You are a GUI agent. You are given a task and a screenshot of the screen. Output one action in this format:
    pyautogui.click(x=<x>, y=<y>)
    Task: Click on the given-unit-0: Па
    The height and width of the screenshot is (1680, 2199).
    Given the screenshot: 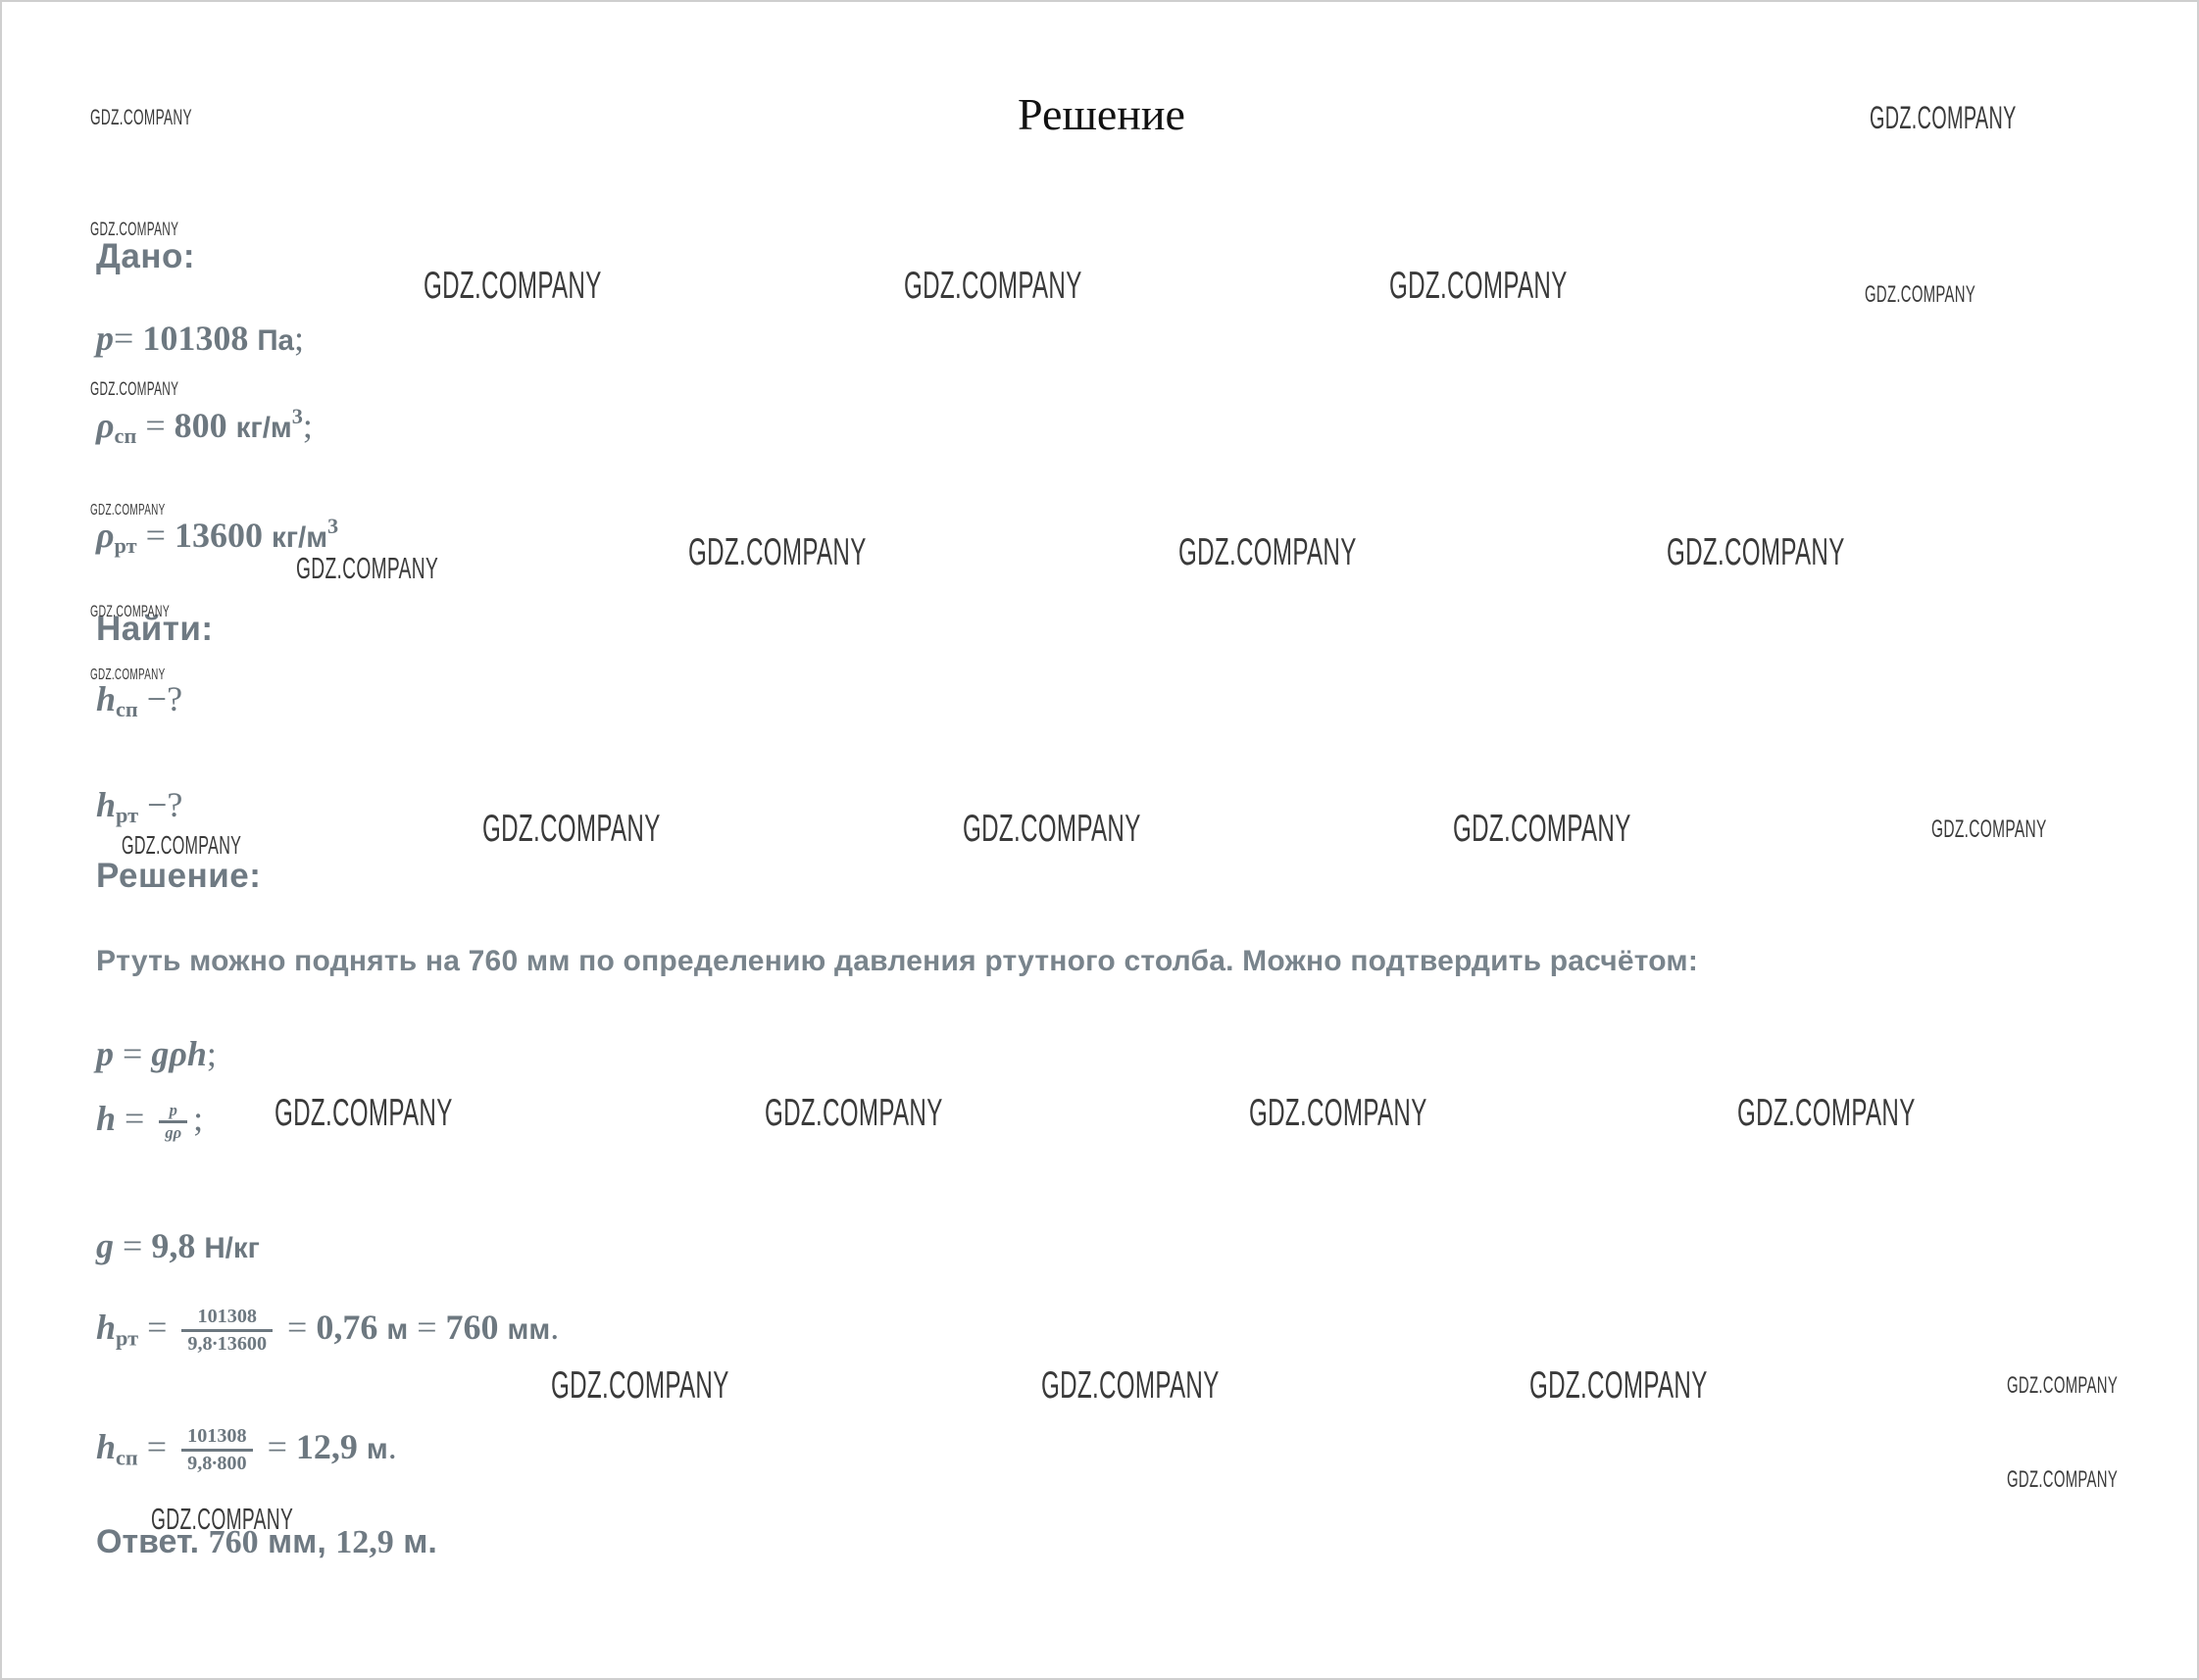 What is the action you would take?
    pyautogui.click(x=275, y=340)
    